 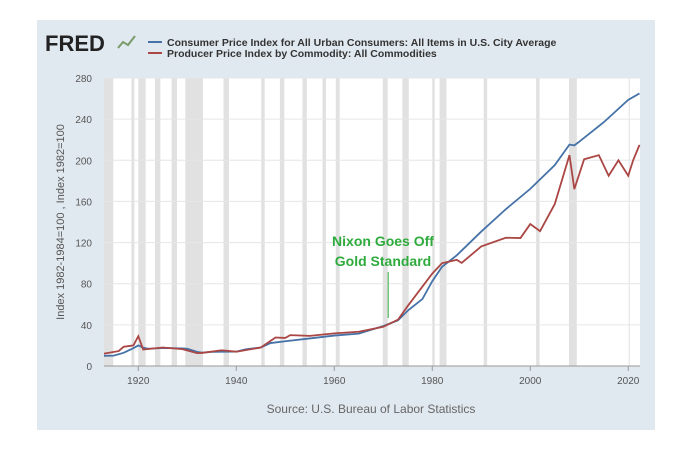 I want to click on annotation: Nixon Goes Off, so click(x=383, y=241).